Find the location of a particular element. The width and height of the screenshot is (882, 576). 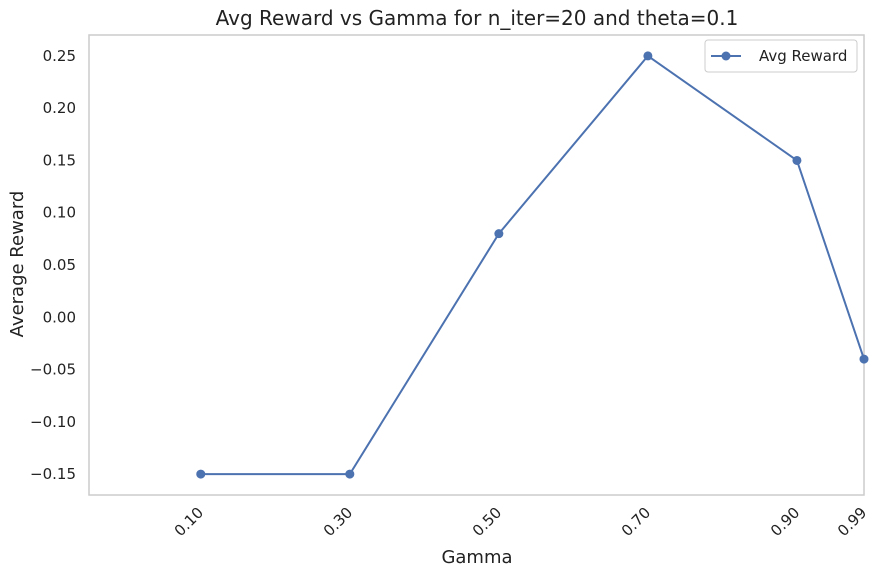

y-axis-title: Average Reward is located at coordinates (17, 264).